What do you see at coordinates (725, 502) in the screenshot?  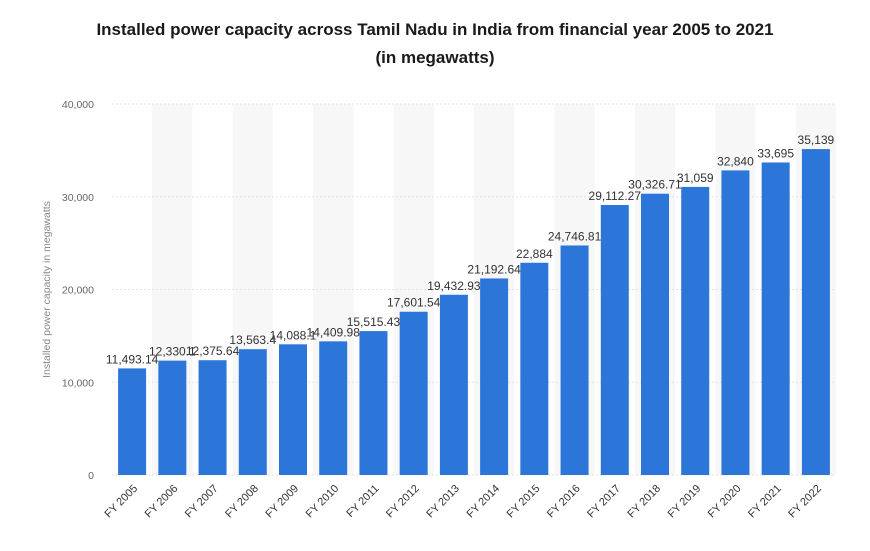 I see `x-tick-label: FY 2020` at bounding box center [725, 502].